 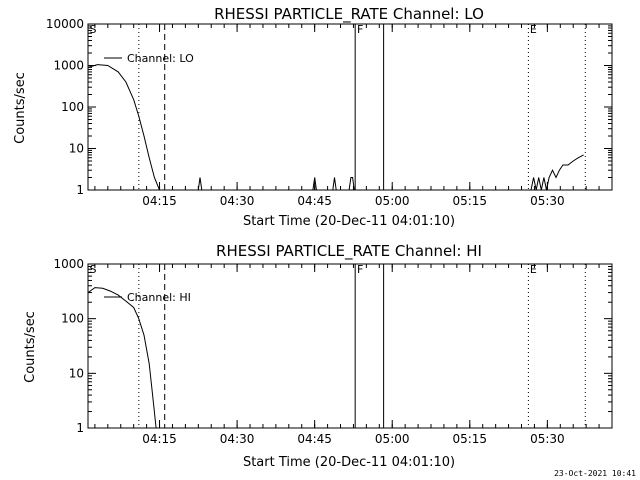 What do you see at coordinates (349, 251) in the screenshot?
I see `panel-hi-title: RHESSI PARTICLE_RATE Channel: HI` at bounding box center [349, 251].